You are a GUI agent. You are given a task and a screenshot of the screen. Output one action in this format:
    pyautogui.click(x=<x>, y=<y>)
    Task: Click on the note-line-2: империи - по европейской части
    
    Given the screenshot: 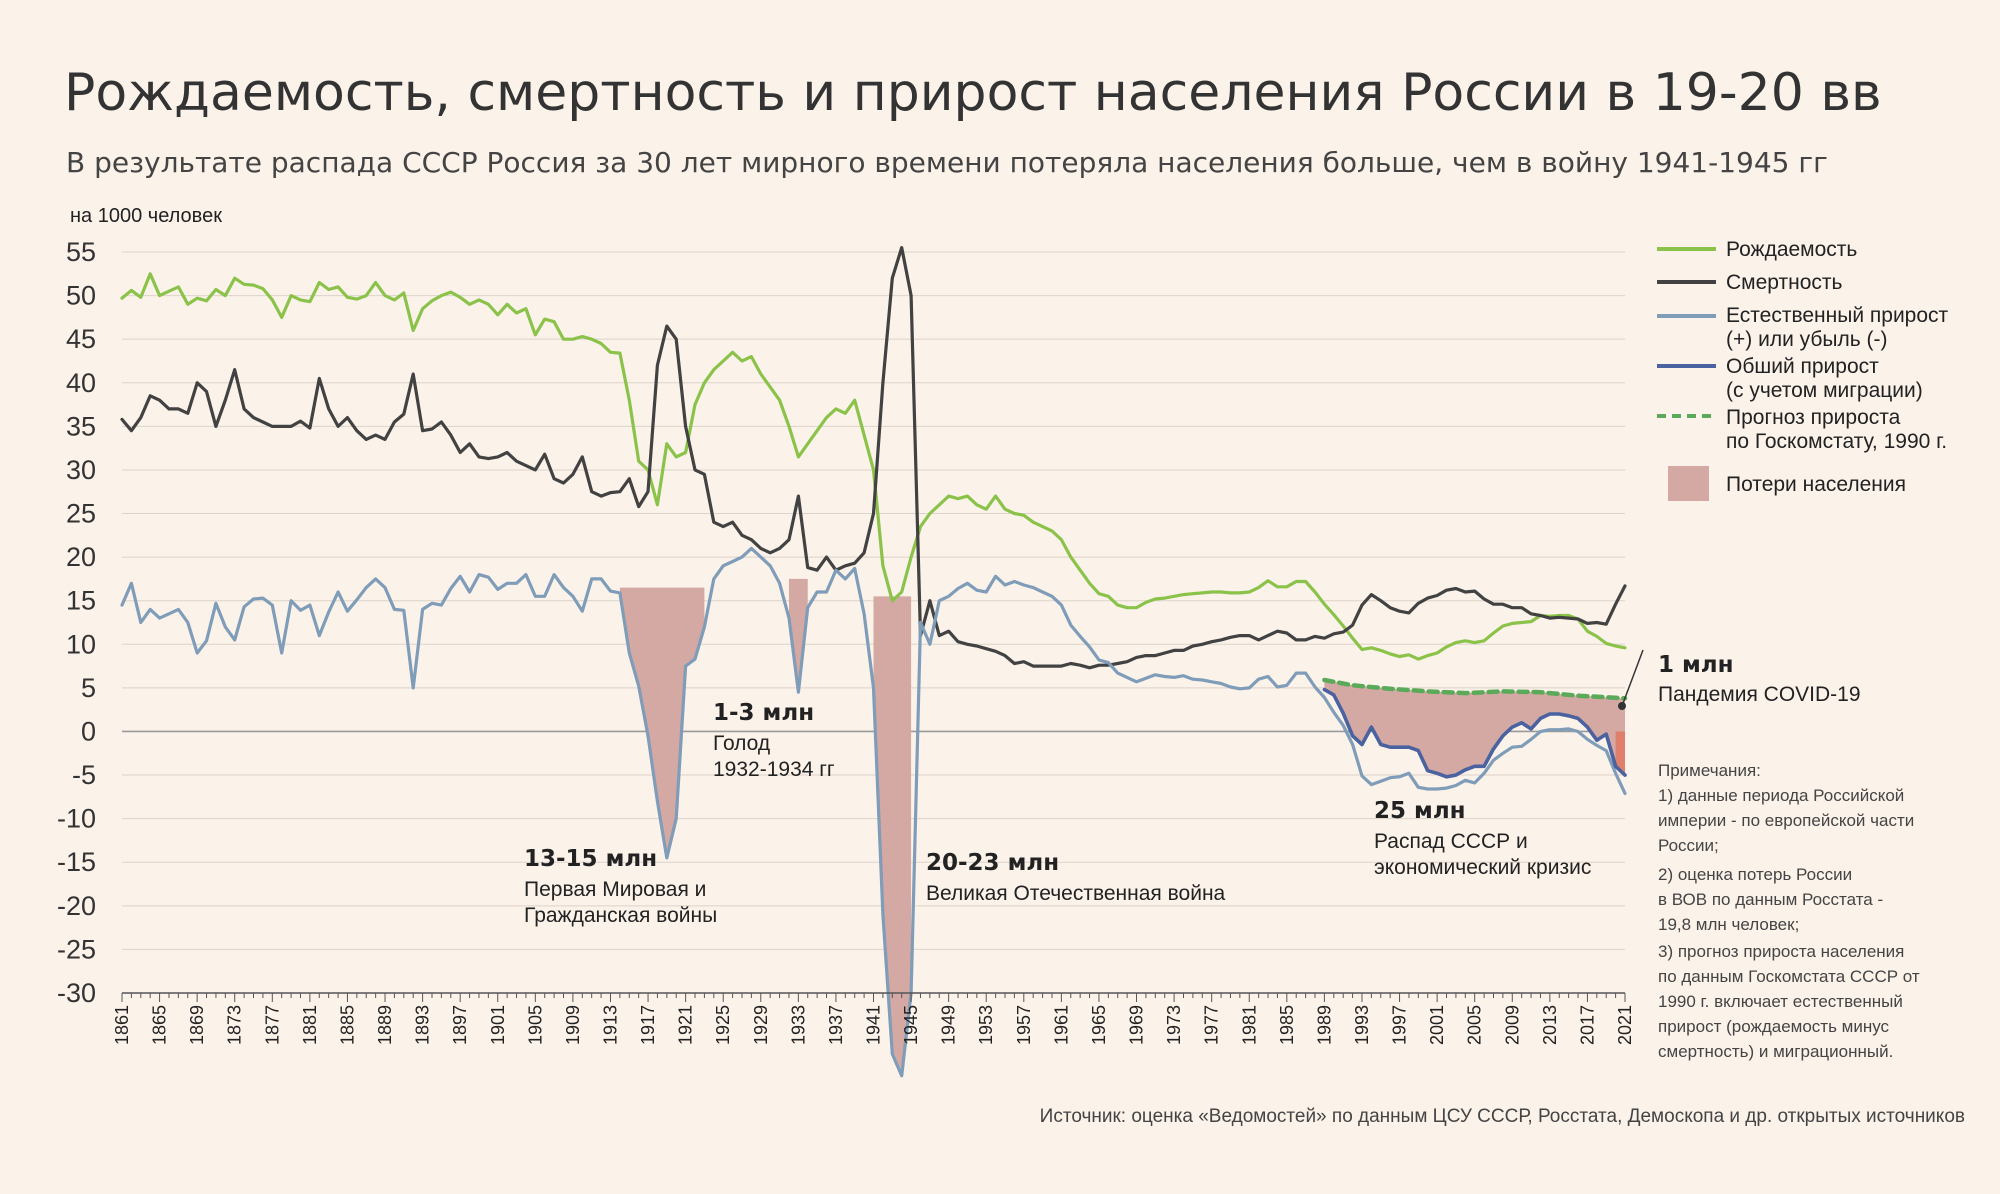 What is the action you would take?
    pyautogui.click(x=1786, y=820)
    